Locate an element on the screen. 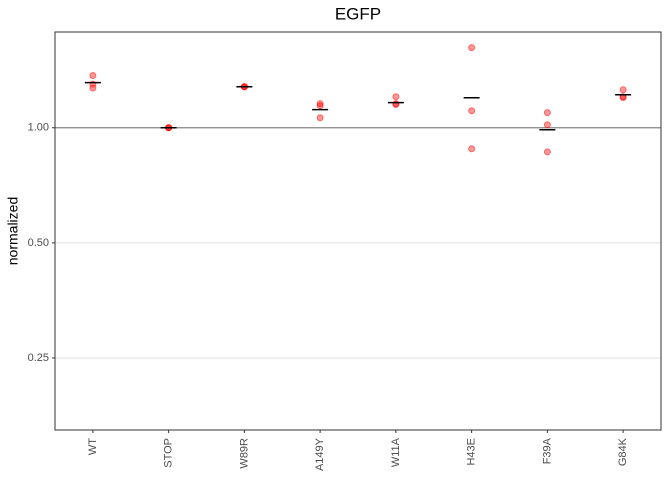  y-tick-label: 1.00 is located at coordinates (38, 128).